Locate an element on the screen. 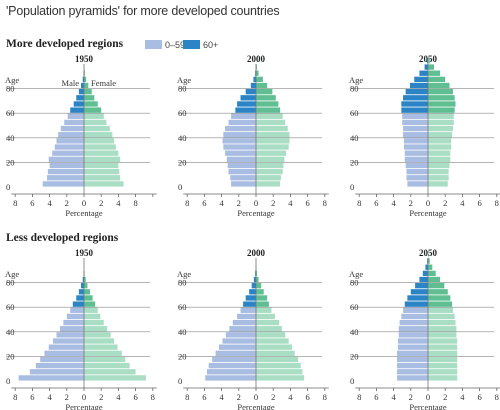  male-label: Male is located at coordinates (71, 83).